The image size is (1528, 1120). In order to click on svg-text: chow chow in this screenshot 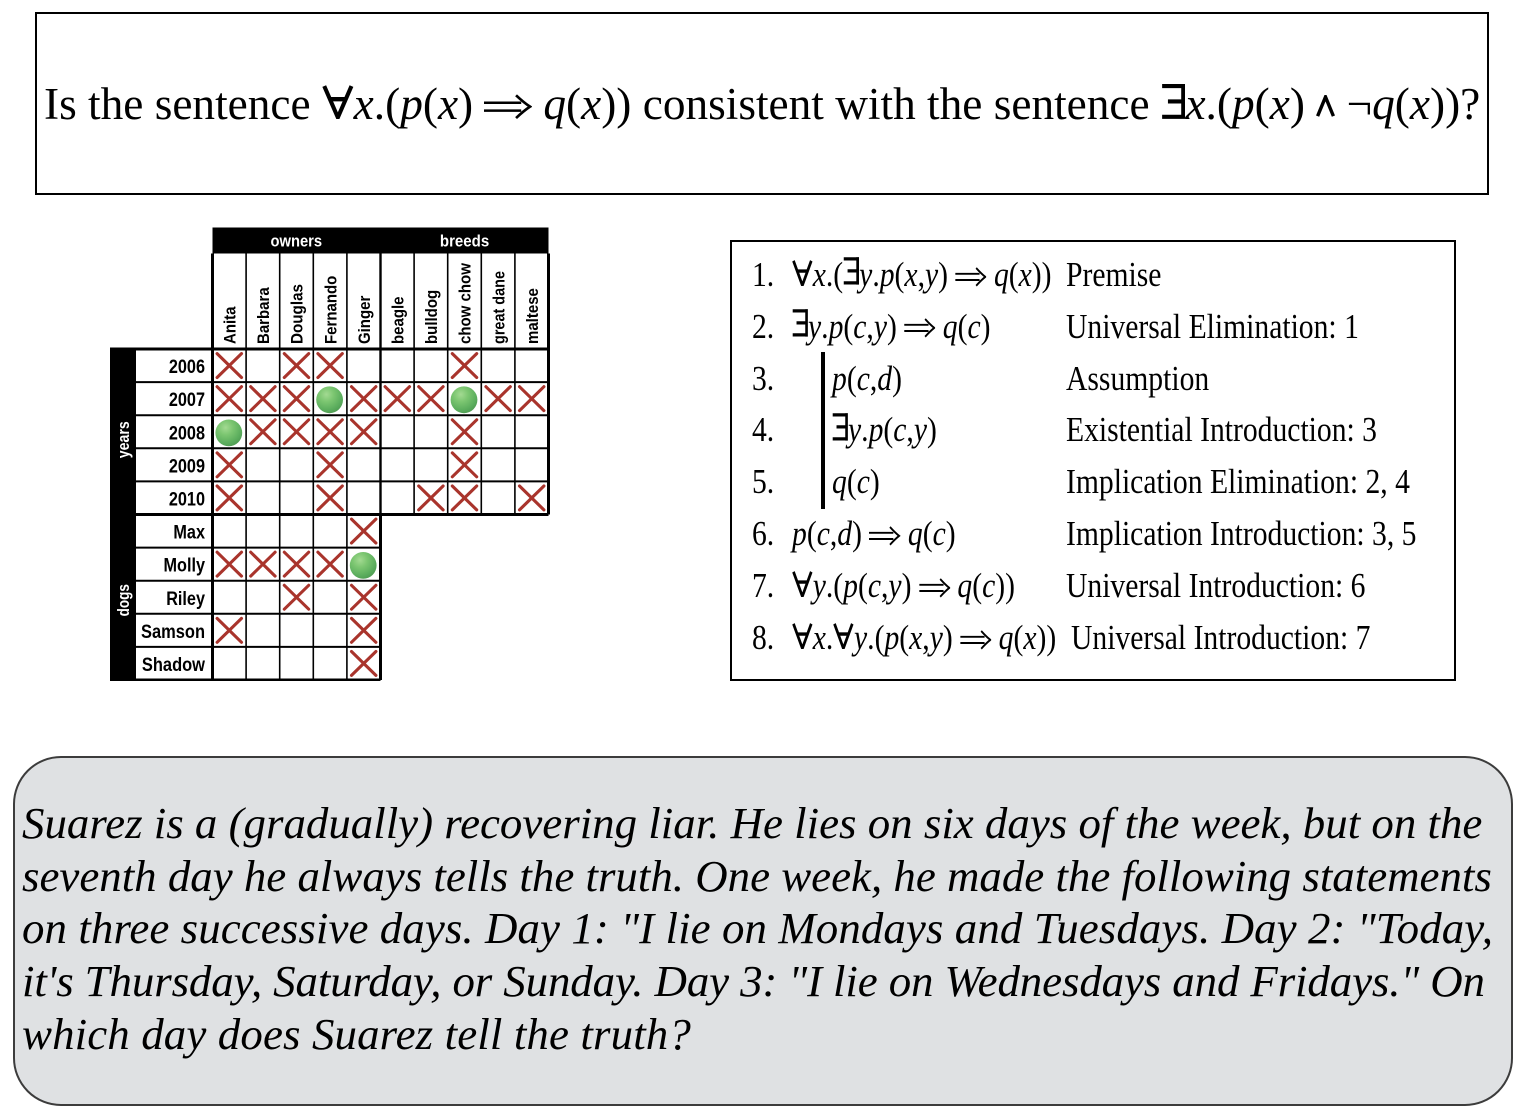, I will do `click(465, 303)`.